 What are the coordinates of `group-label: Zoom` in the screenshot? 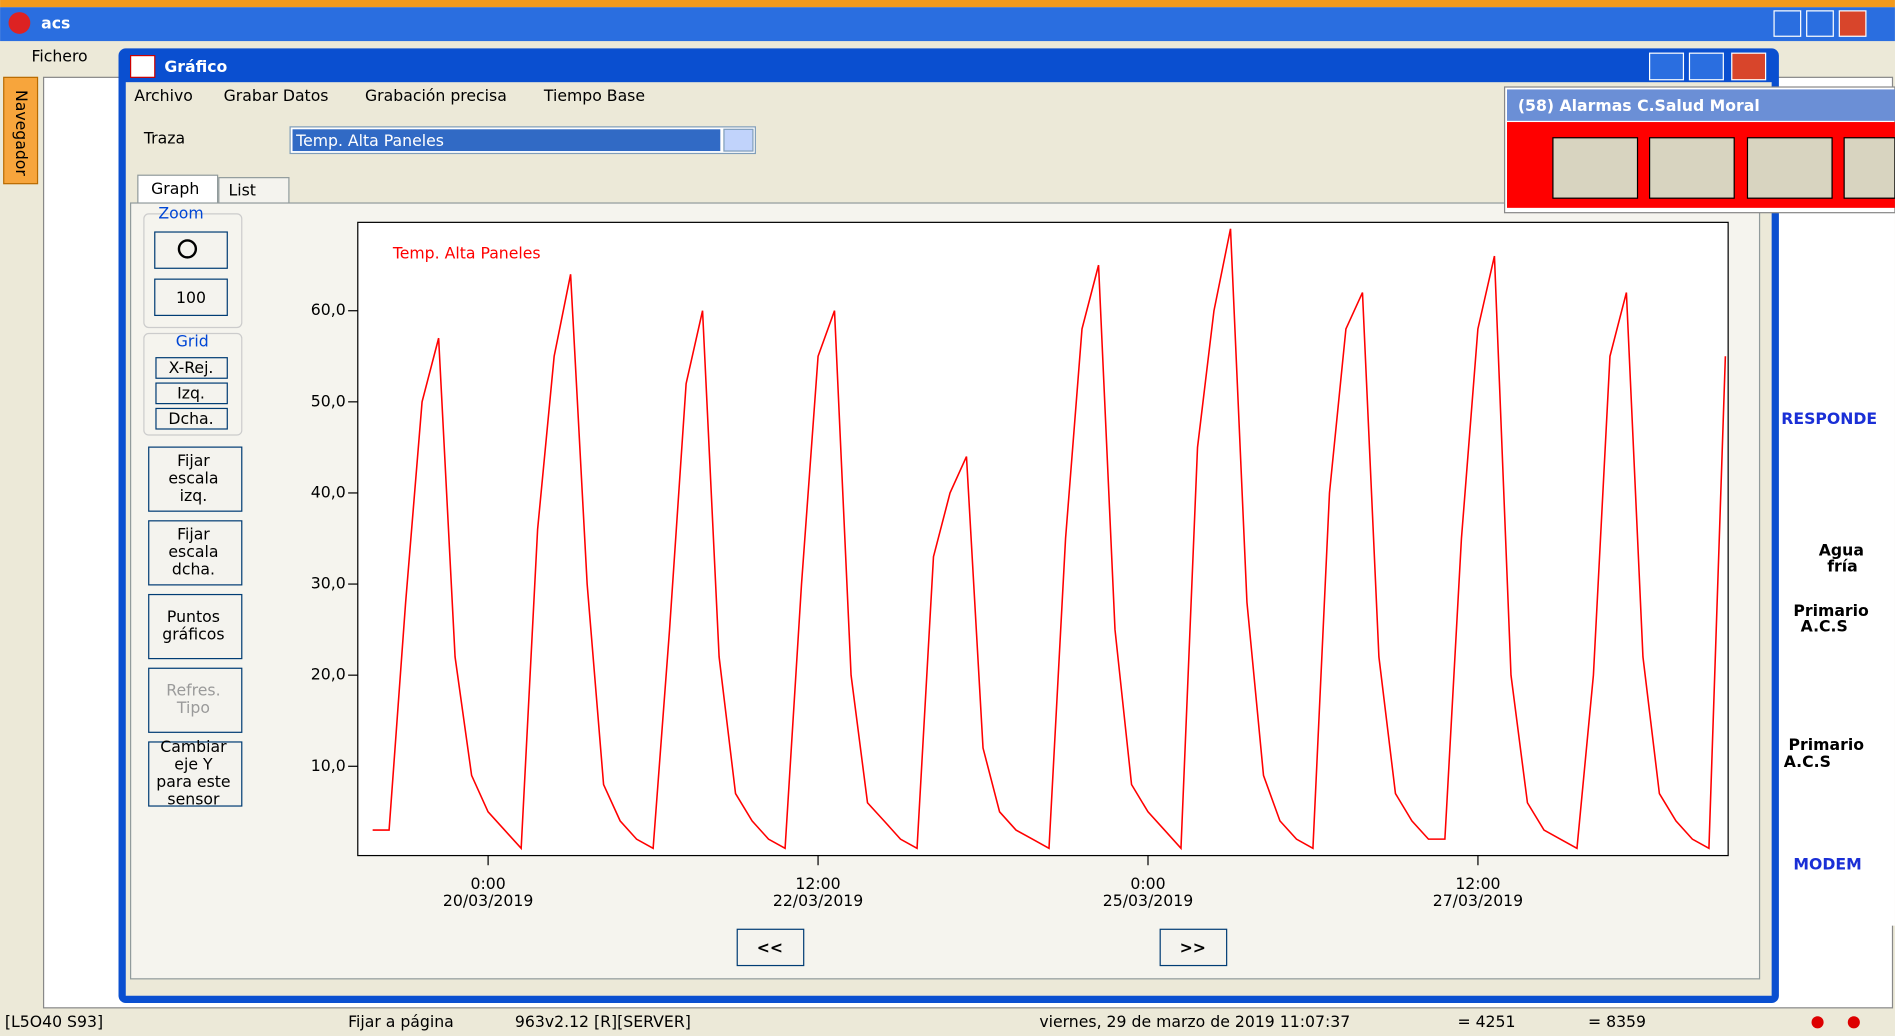 It's located at (180, 212).